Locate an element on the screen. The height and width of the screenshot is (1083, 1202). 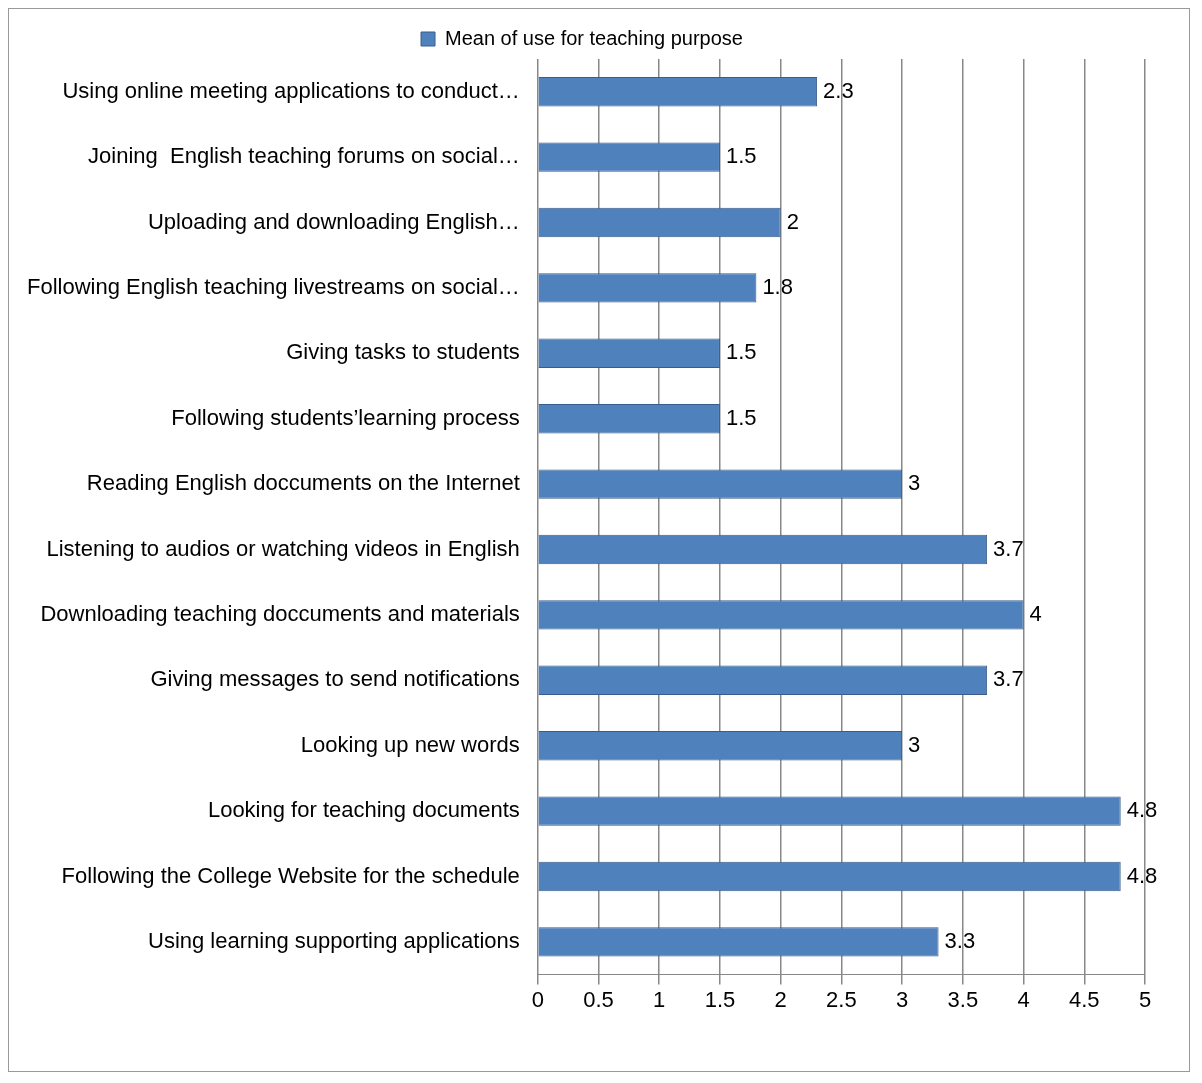
x-tick-label: 3 is located at coordinates (902, 999).